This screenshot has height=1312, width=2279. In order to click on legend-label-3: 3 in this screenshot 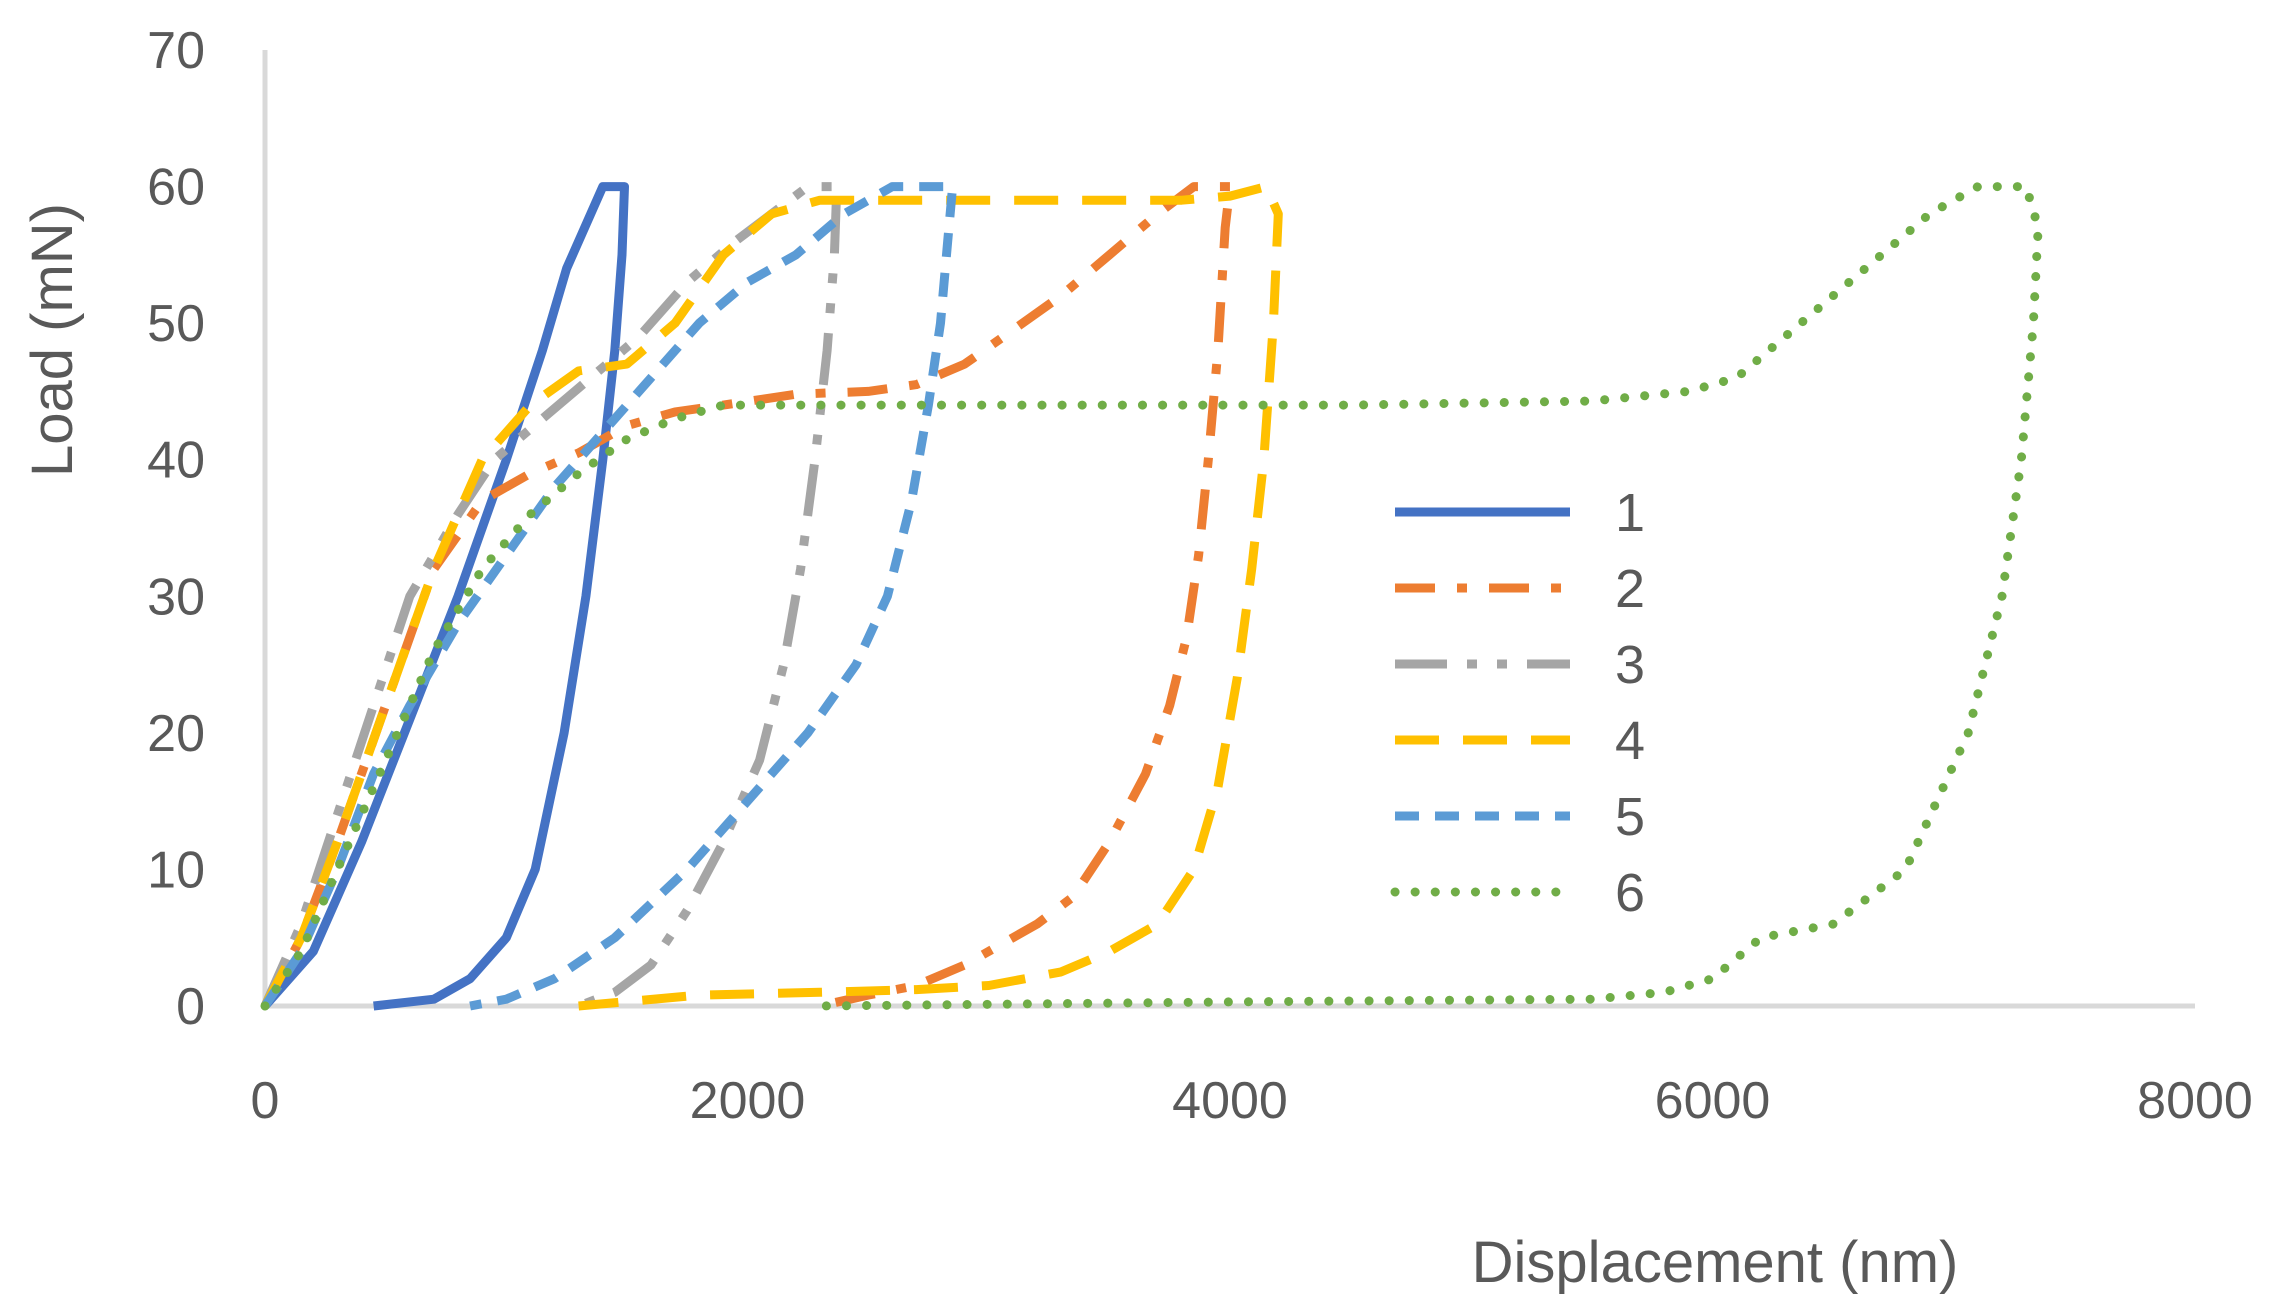, I will do `click(1630, 665)`.